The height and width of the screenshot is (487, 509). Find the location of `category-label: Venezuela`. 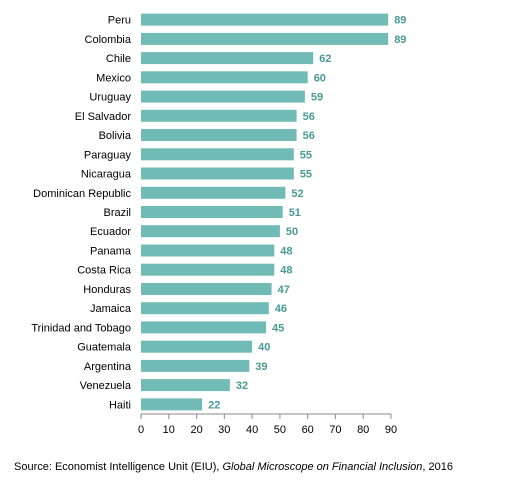

category-label: Venezuela is located at coordinates (106, 386).